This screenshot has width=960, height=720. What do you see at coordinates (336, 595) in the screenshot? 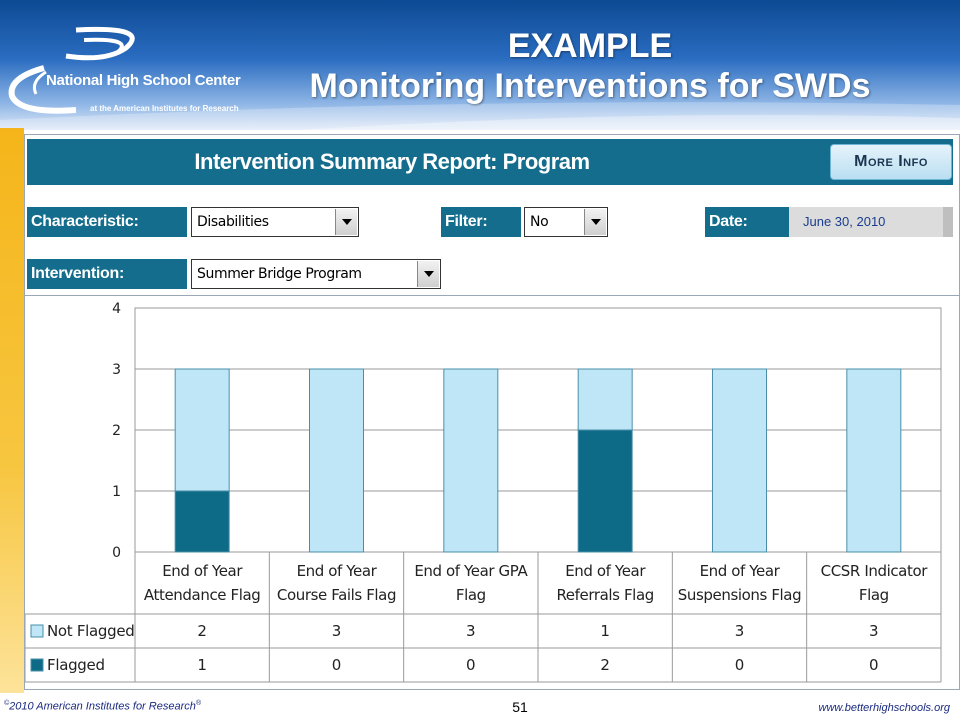
I see `category-label: Course Fails Flag` at bounding box center [336, 595].